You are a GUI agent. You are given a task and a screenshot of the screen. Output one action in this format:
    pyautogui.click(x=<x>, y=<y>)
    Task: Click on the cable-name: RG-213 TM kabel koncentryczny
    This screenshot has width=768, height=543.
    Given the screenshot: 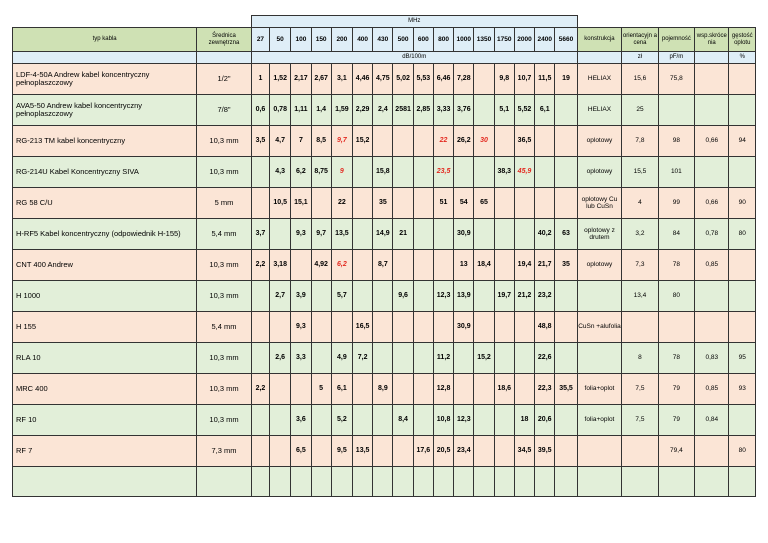 What is the action you would take?
    pyautogui.click(x=104, y=141)
    